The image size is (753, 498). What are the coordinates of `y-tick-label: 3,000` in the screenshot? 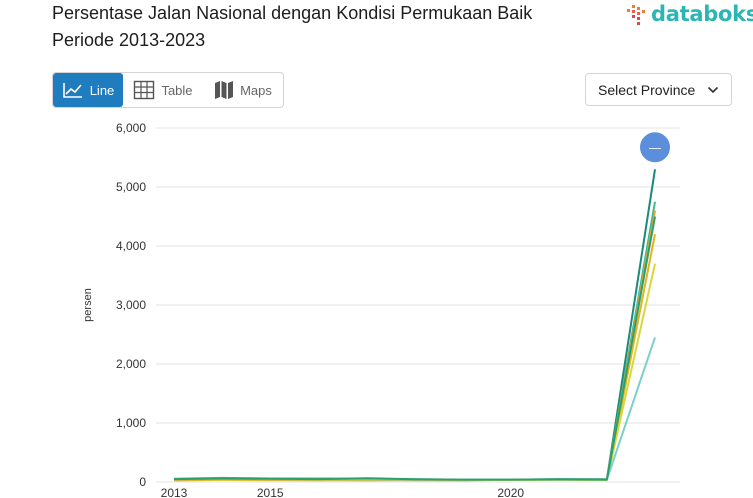 It's located at (131, 305).